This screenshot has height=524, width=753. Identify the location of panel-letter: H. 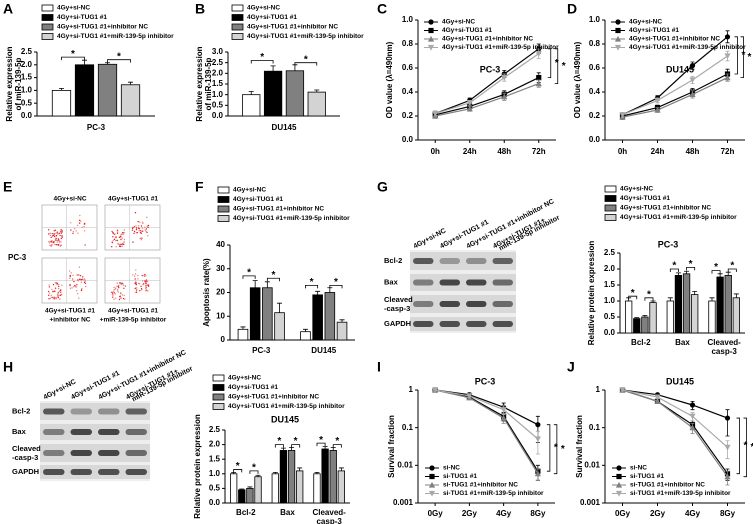
(8, 367).